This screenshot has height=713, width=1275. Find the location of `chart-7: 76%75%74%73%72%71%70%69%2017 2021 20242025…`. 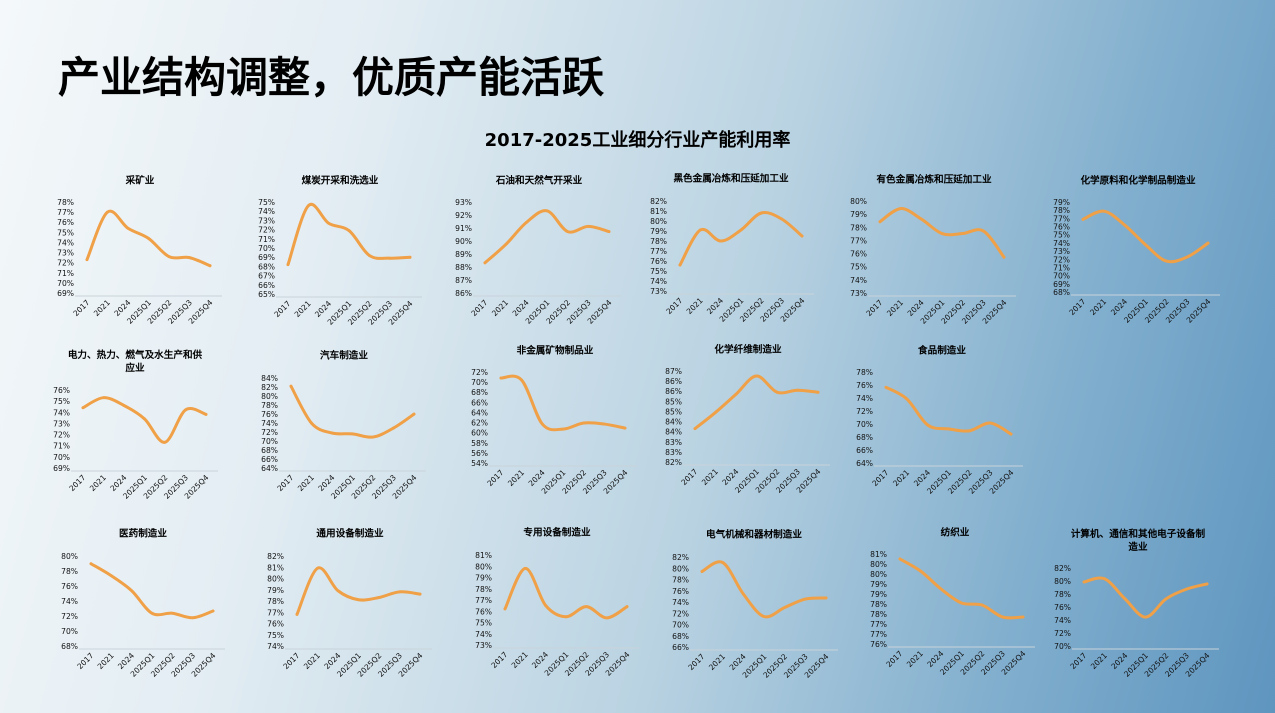

chart-7: 76%75%74%73%72%71%70%69%2017 2021 20242025… is located at coordinates (135, 443).